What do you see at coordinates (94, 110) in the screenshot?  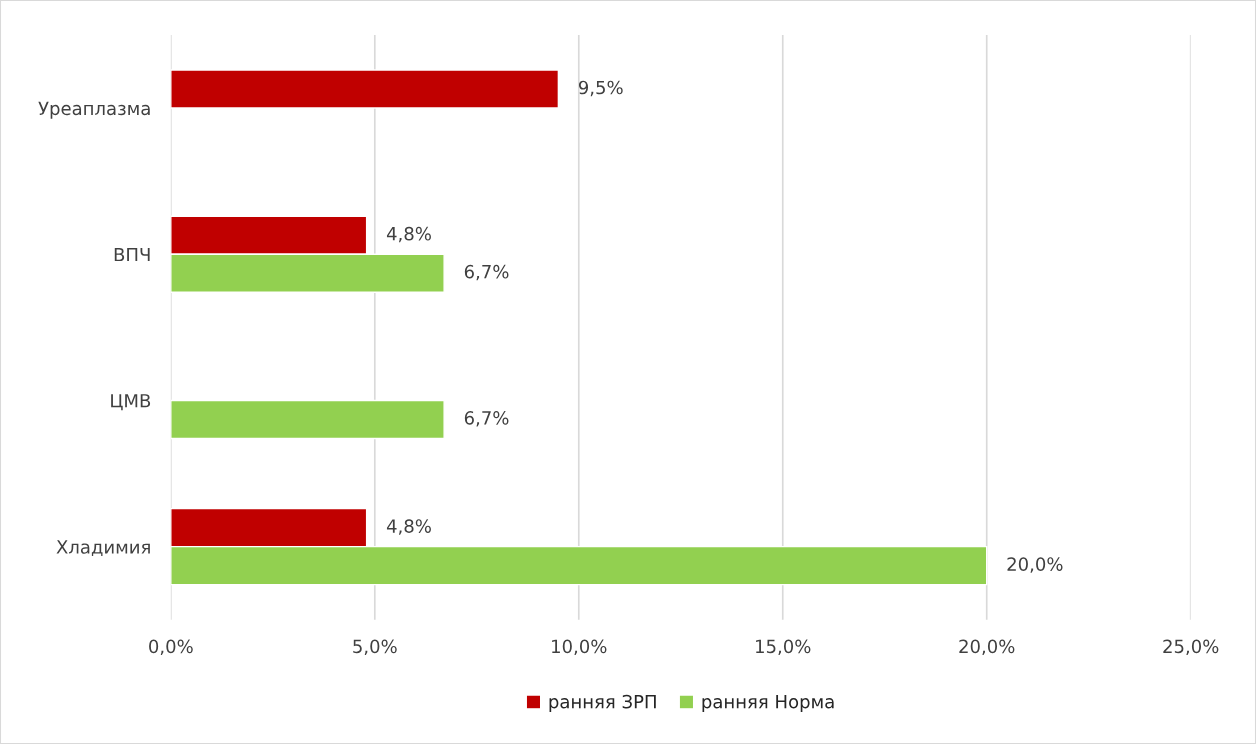 I see `y-tick-label: Уреаплазма` at bounding box center [94, 110].